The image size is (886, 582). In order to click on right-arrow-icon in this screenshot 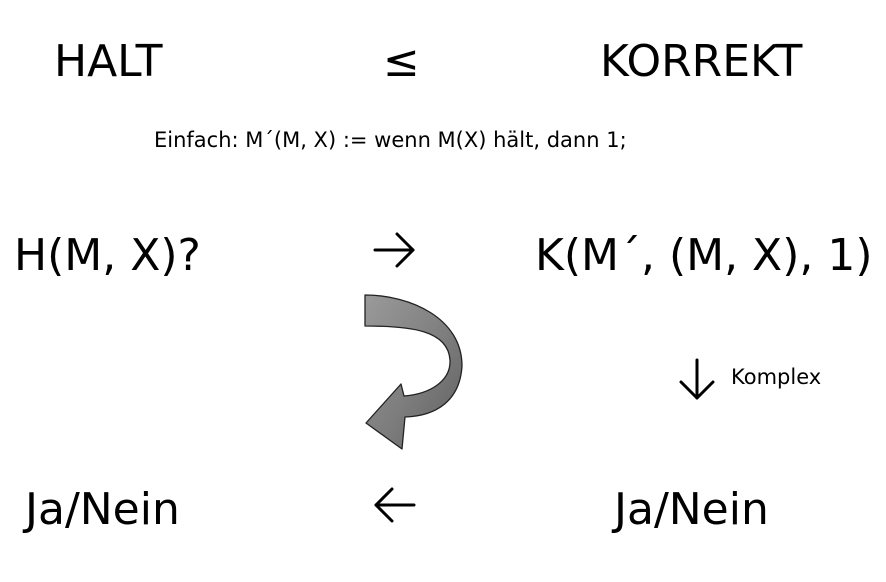, I will do `click(394, 250)`.